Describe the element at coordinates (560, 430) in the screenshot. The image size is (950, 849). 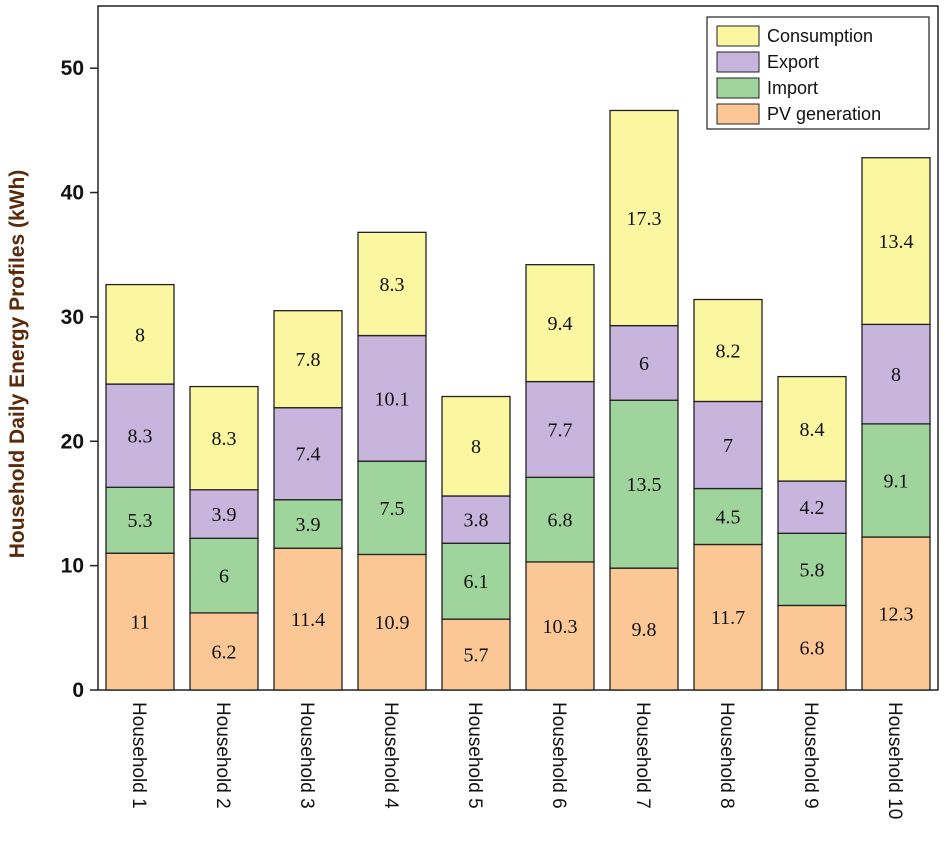
I see `data-label: 7.7` at that location.